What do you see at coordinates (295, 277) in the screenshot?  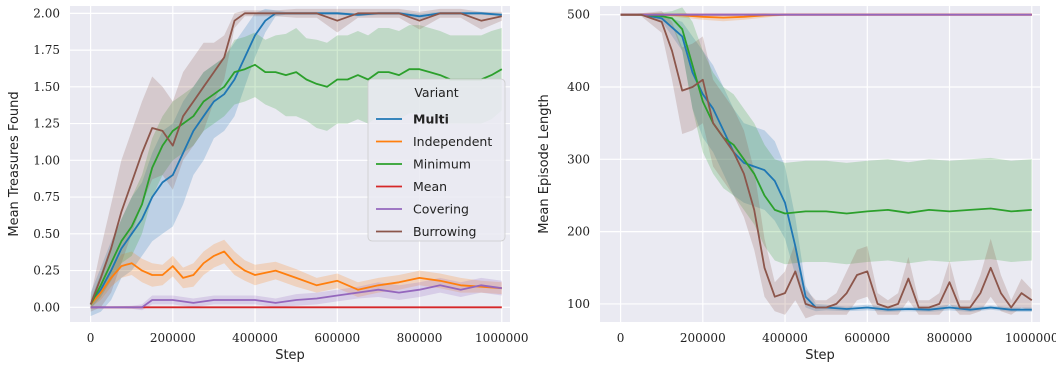 I see `line-independent` at bounding box center [295, 277].